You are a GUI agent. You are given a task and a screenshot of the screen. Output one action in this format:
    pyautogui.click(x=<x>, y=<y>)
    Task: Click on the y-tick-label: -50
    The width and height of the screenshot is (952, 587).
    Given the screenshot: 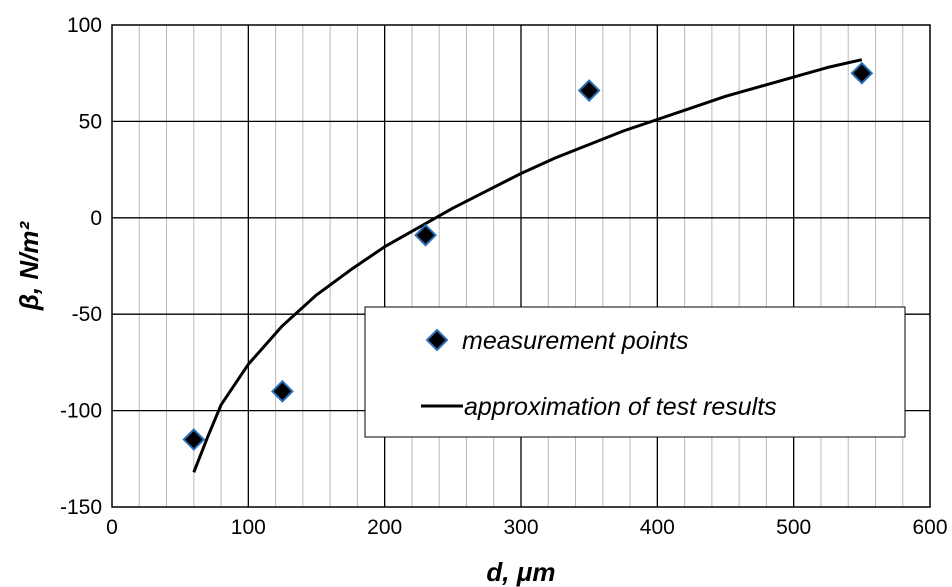 What is the action you would take?
    pyautogui.click(x=87, y=314)
    